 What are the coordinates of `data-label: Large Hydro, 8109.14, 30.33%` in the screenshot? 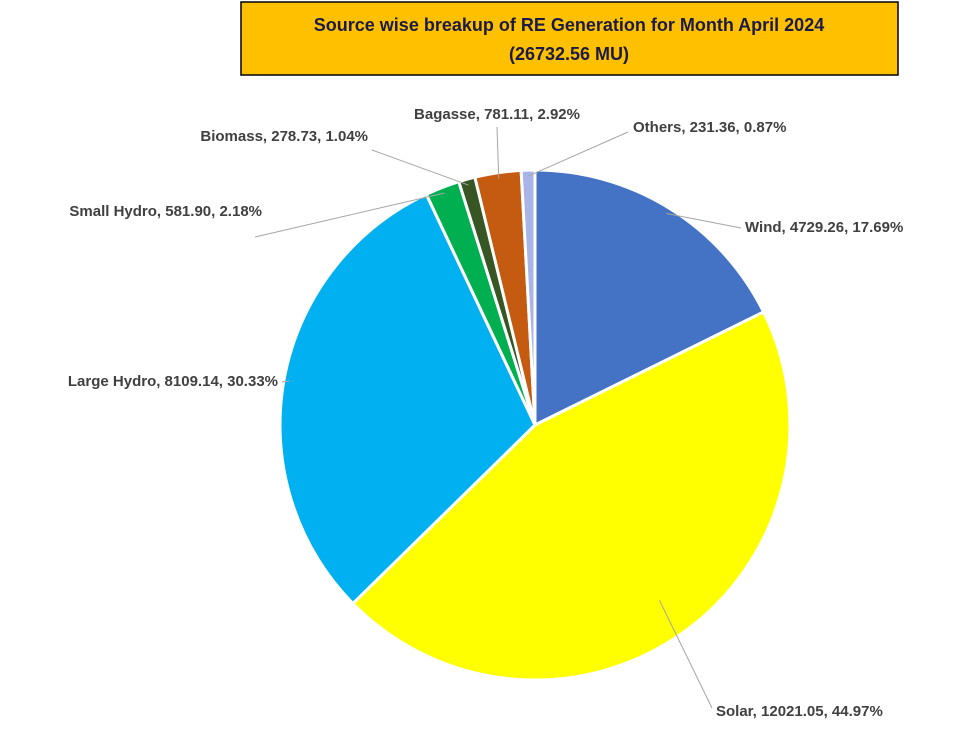 It's located at (173, 381).